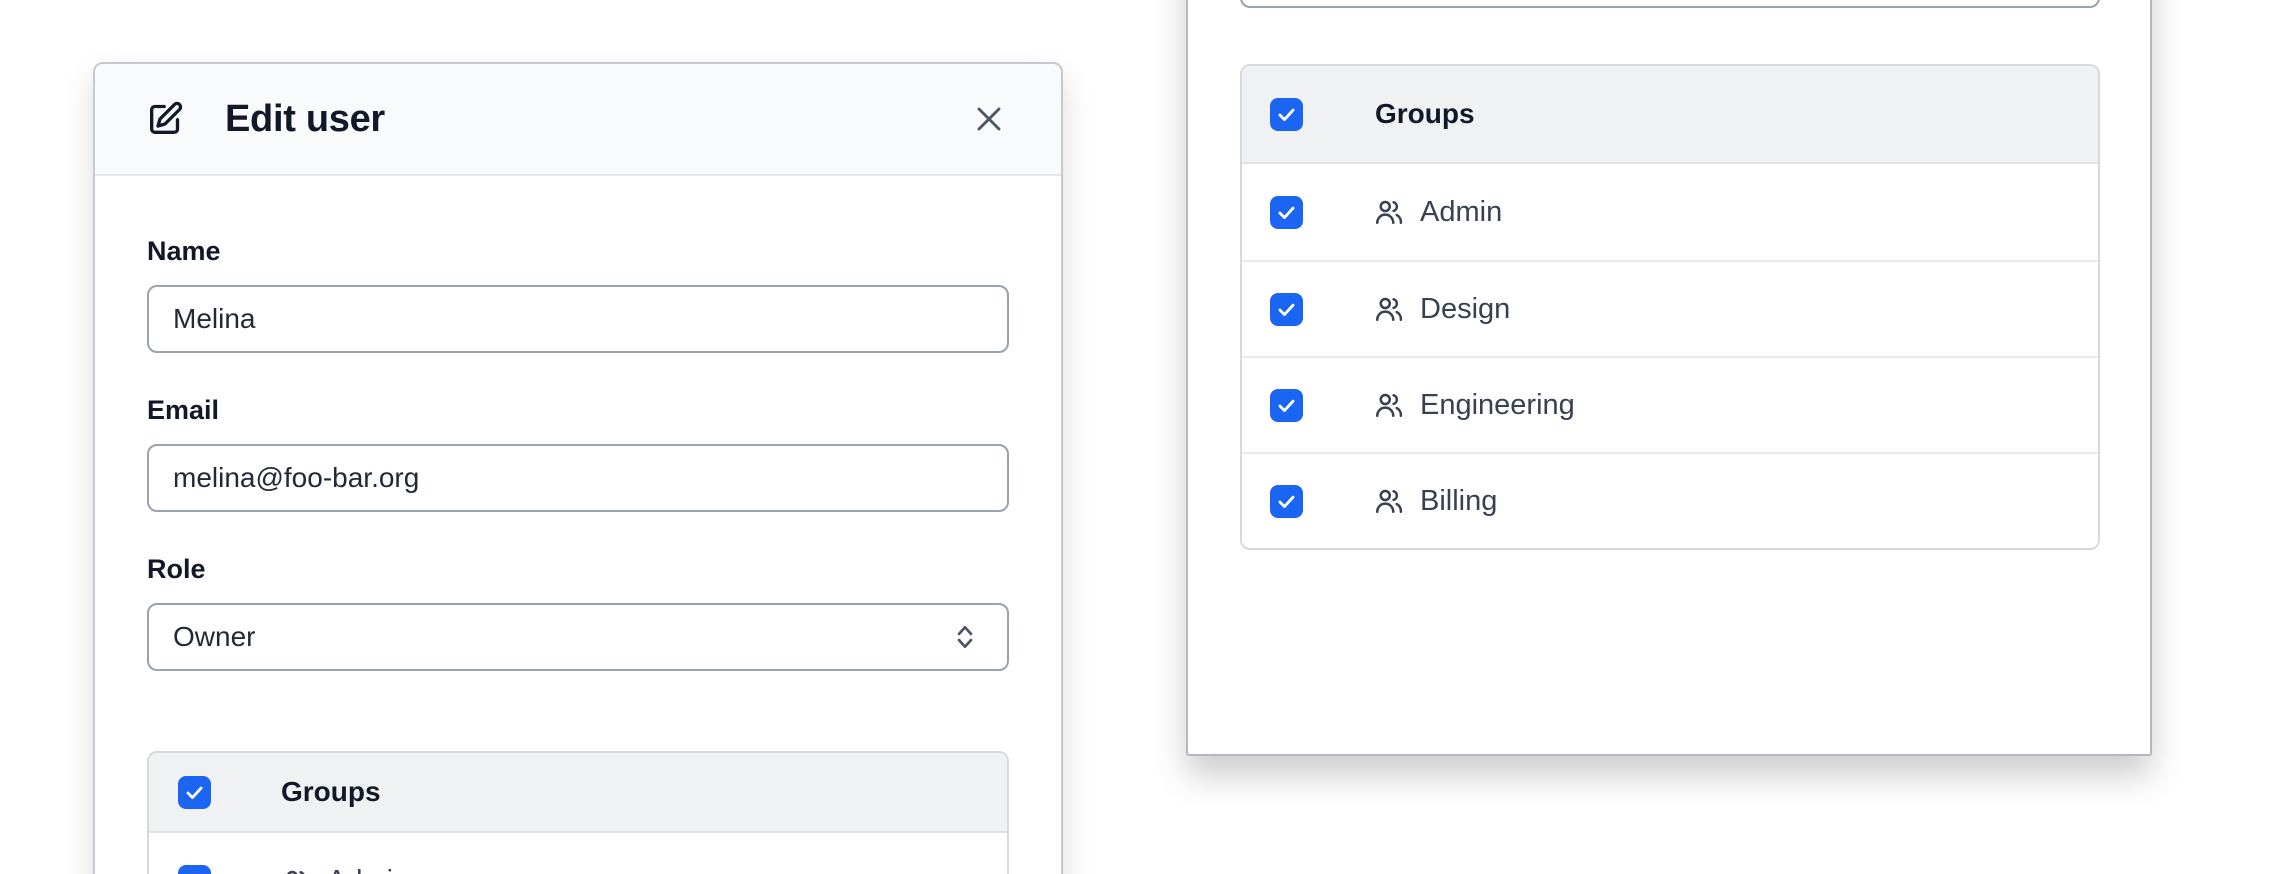  Describe the element at coordinates (1670, 4) in the screenshot. I see `role-select-bottom-edge` at that location.